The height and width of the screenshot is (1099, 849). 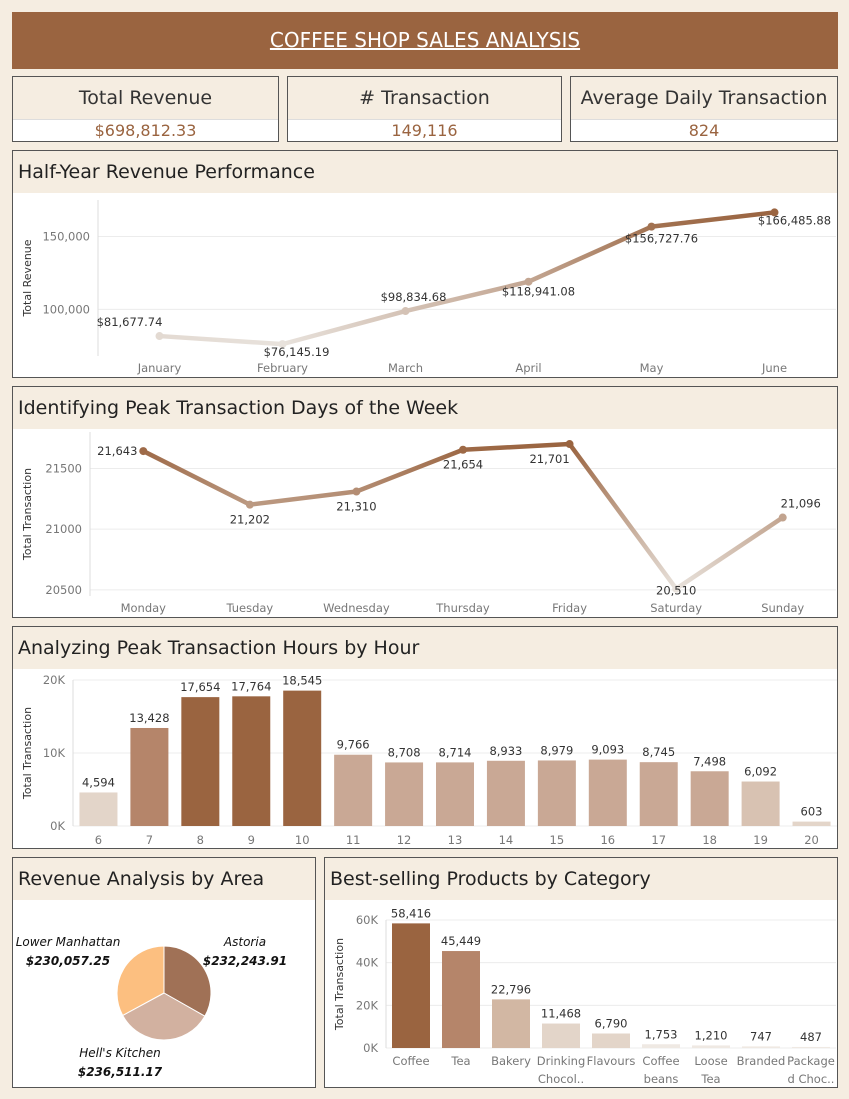 What do you see at coordinates (353, 840) in the screenshot?
I see `x-tick-label: 11` at bounding box center [353, 840].